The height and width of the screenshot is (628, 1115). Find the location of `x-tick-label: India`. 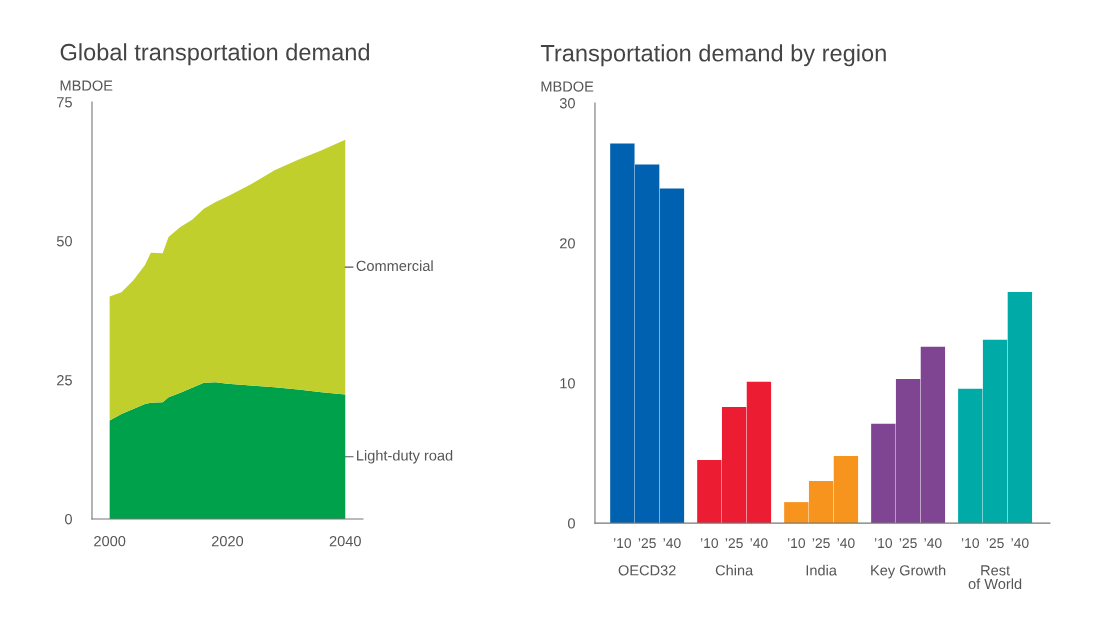

x-tick-label: India is located at coordinates (821, 570).